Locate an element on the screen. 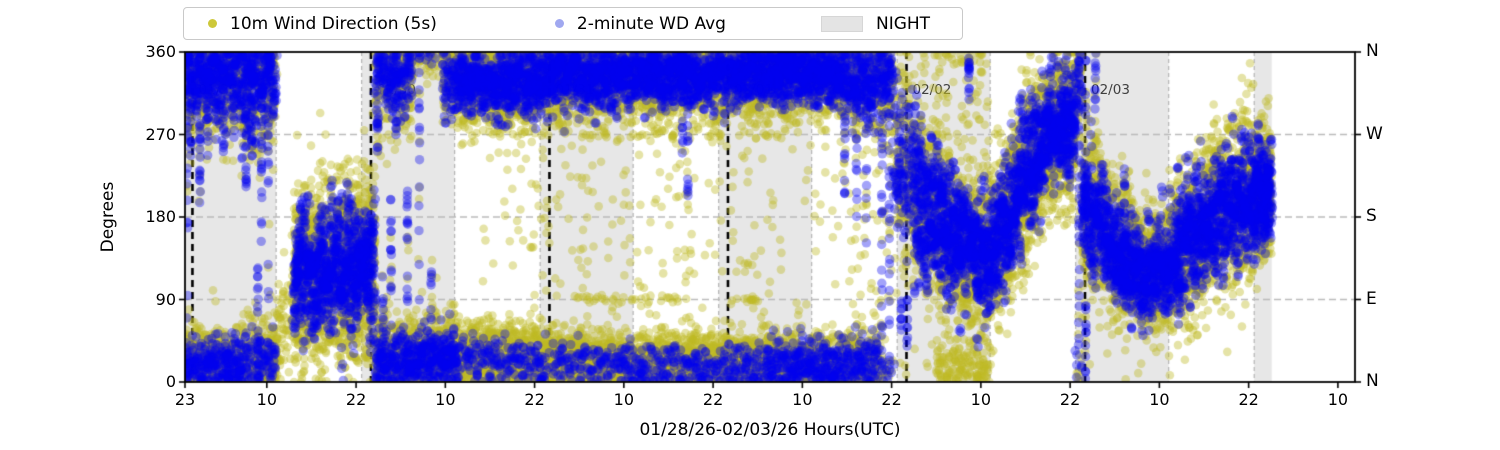 The image size is (1500, 450). legend-item-2min-avg: 2-minute WD Avg is located at coordinates (640, 23).